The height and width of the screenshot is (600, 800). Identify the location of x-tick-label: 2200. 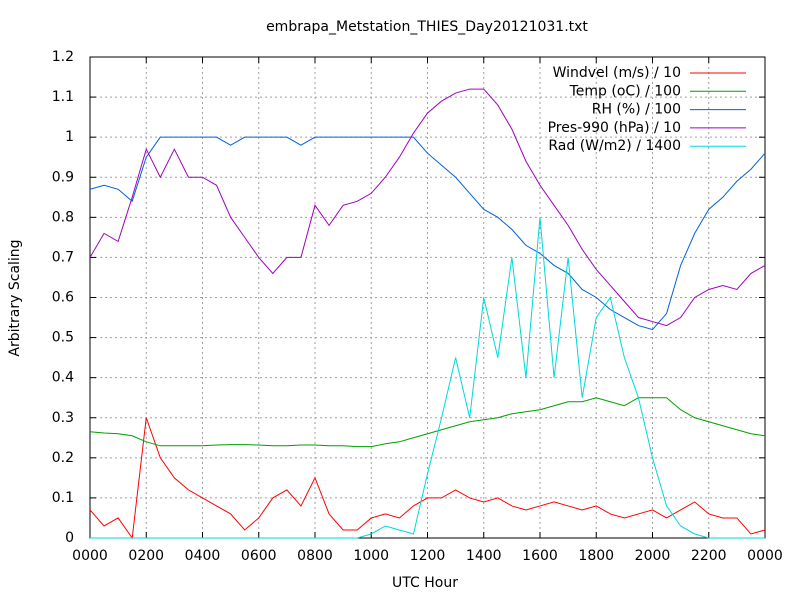
(709, 556).